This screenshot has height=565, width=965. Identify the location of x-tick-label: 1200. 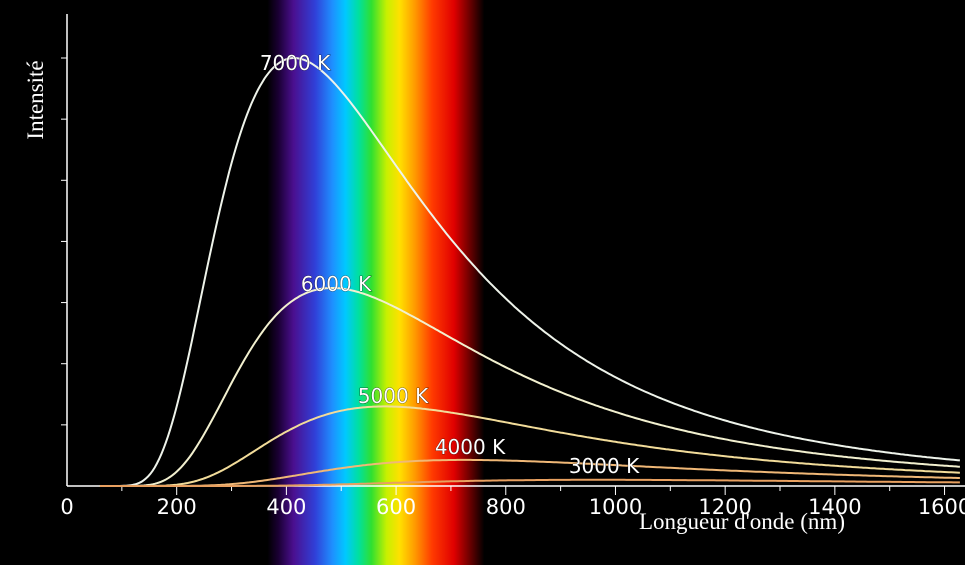
(724, 507).